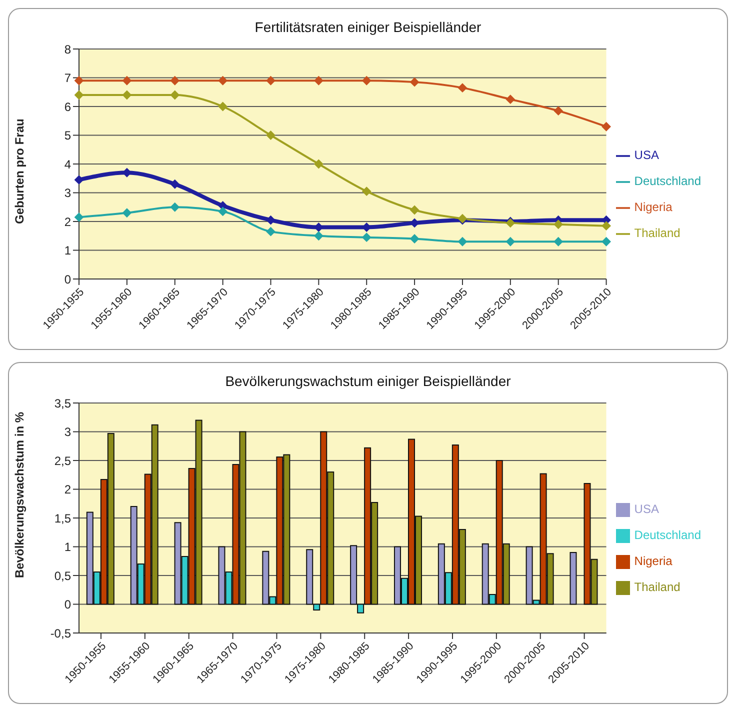  What do you see at coordinates (63, 461) in the screenshot?
I see `y-tick-label: 2,5` at bounding box center [63, 461].